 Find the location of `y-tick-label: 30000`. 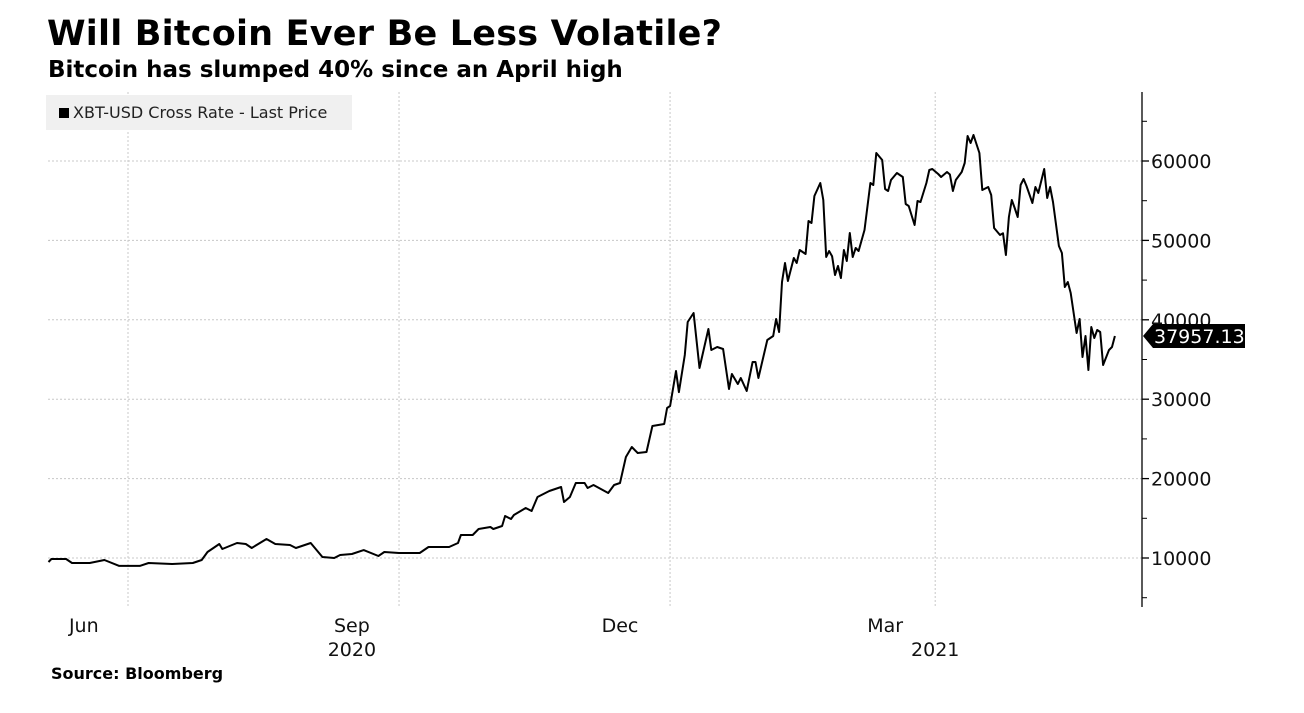

y-tick-label: 30000 is located at coordinates (1181, 400).